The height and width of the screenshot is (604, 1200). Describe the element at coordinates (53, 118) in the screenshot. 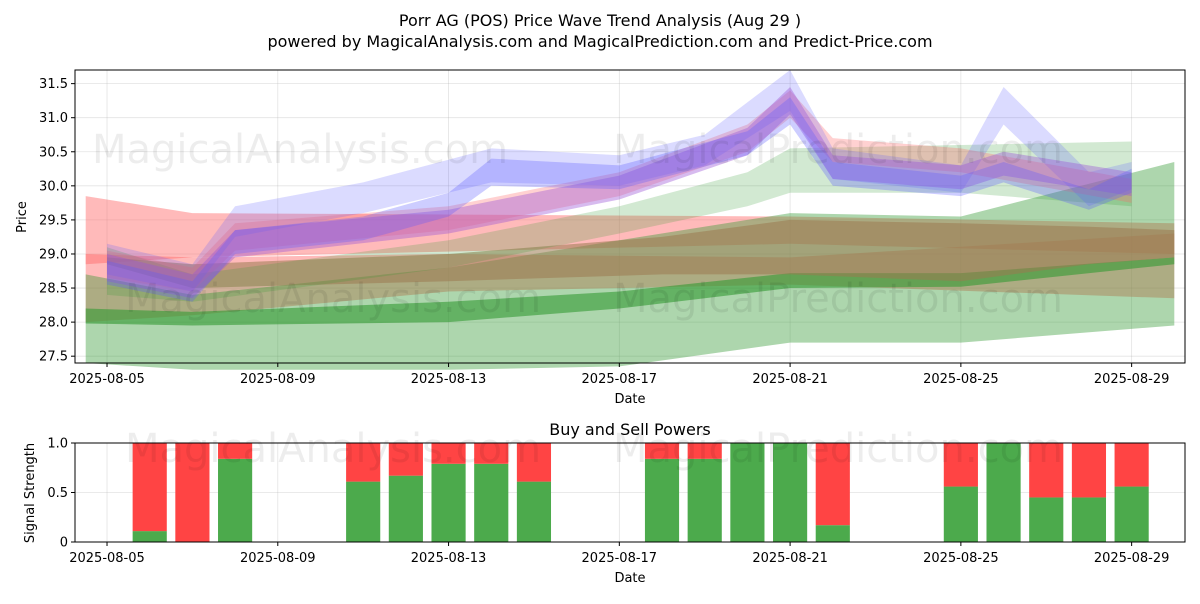

I see `price-y-tick-label: 31.0` at that location.